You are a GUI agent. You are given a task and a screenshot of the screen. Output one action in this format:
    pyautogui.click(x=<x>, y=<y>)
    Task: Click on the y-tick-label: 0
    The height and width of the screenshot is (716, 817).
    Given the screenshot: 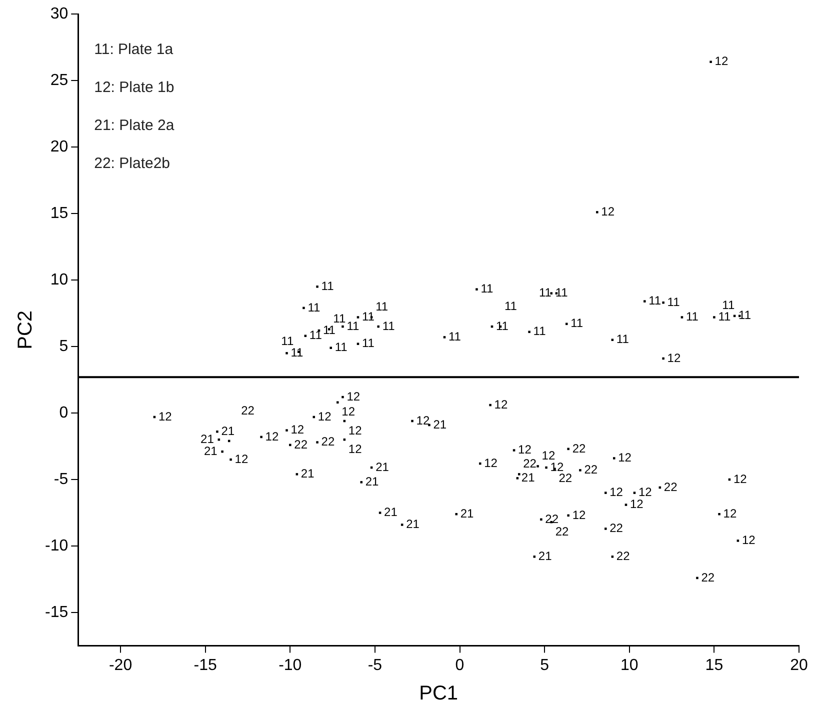 What is the action you would take?
    pyautogui.click(x=63, y=413)
    